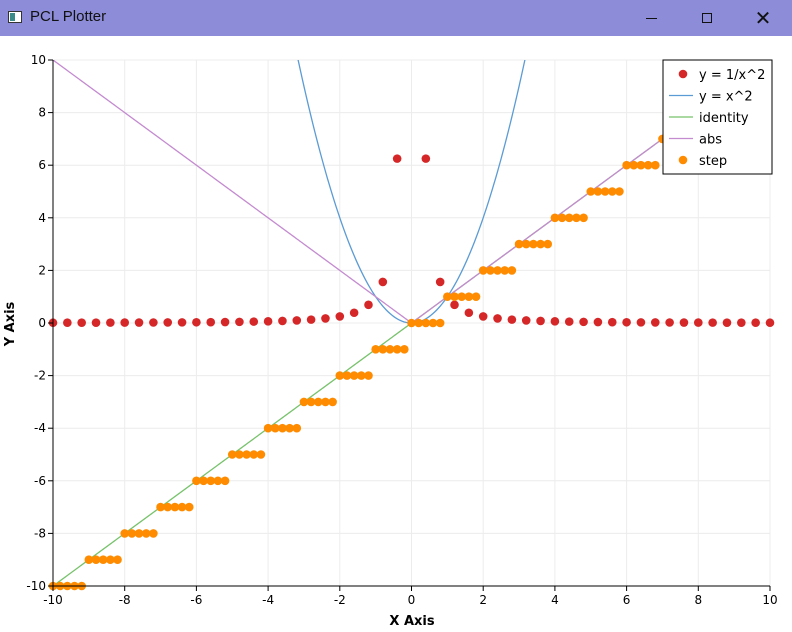 The image size is (792, 632). I want to click on maximize-icon, so click(707, 18).